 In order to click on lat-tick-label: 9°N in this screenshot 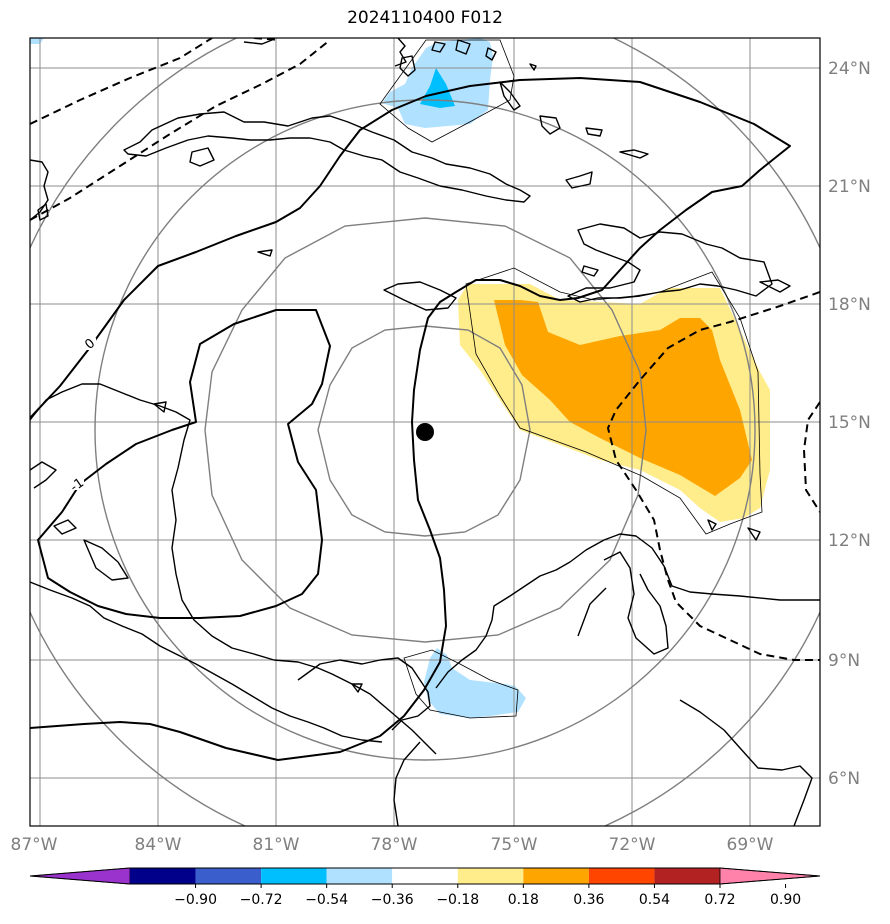, I will do `click(844, 661)`.